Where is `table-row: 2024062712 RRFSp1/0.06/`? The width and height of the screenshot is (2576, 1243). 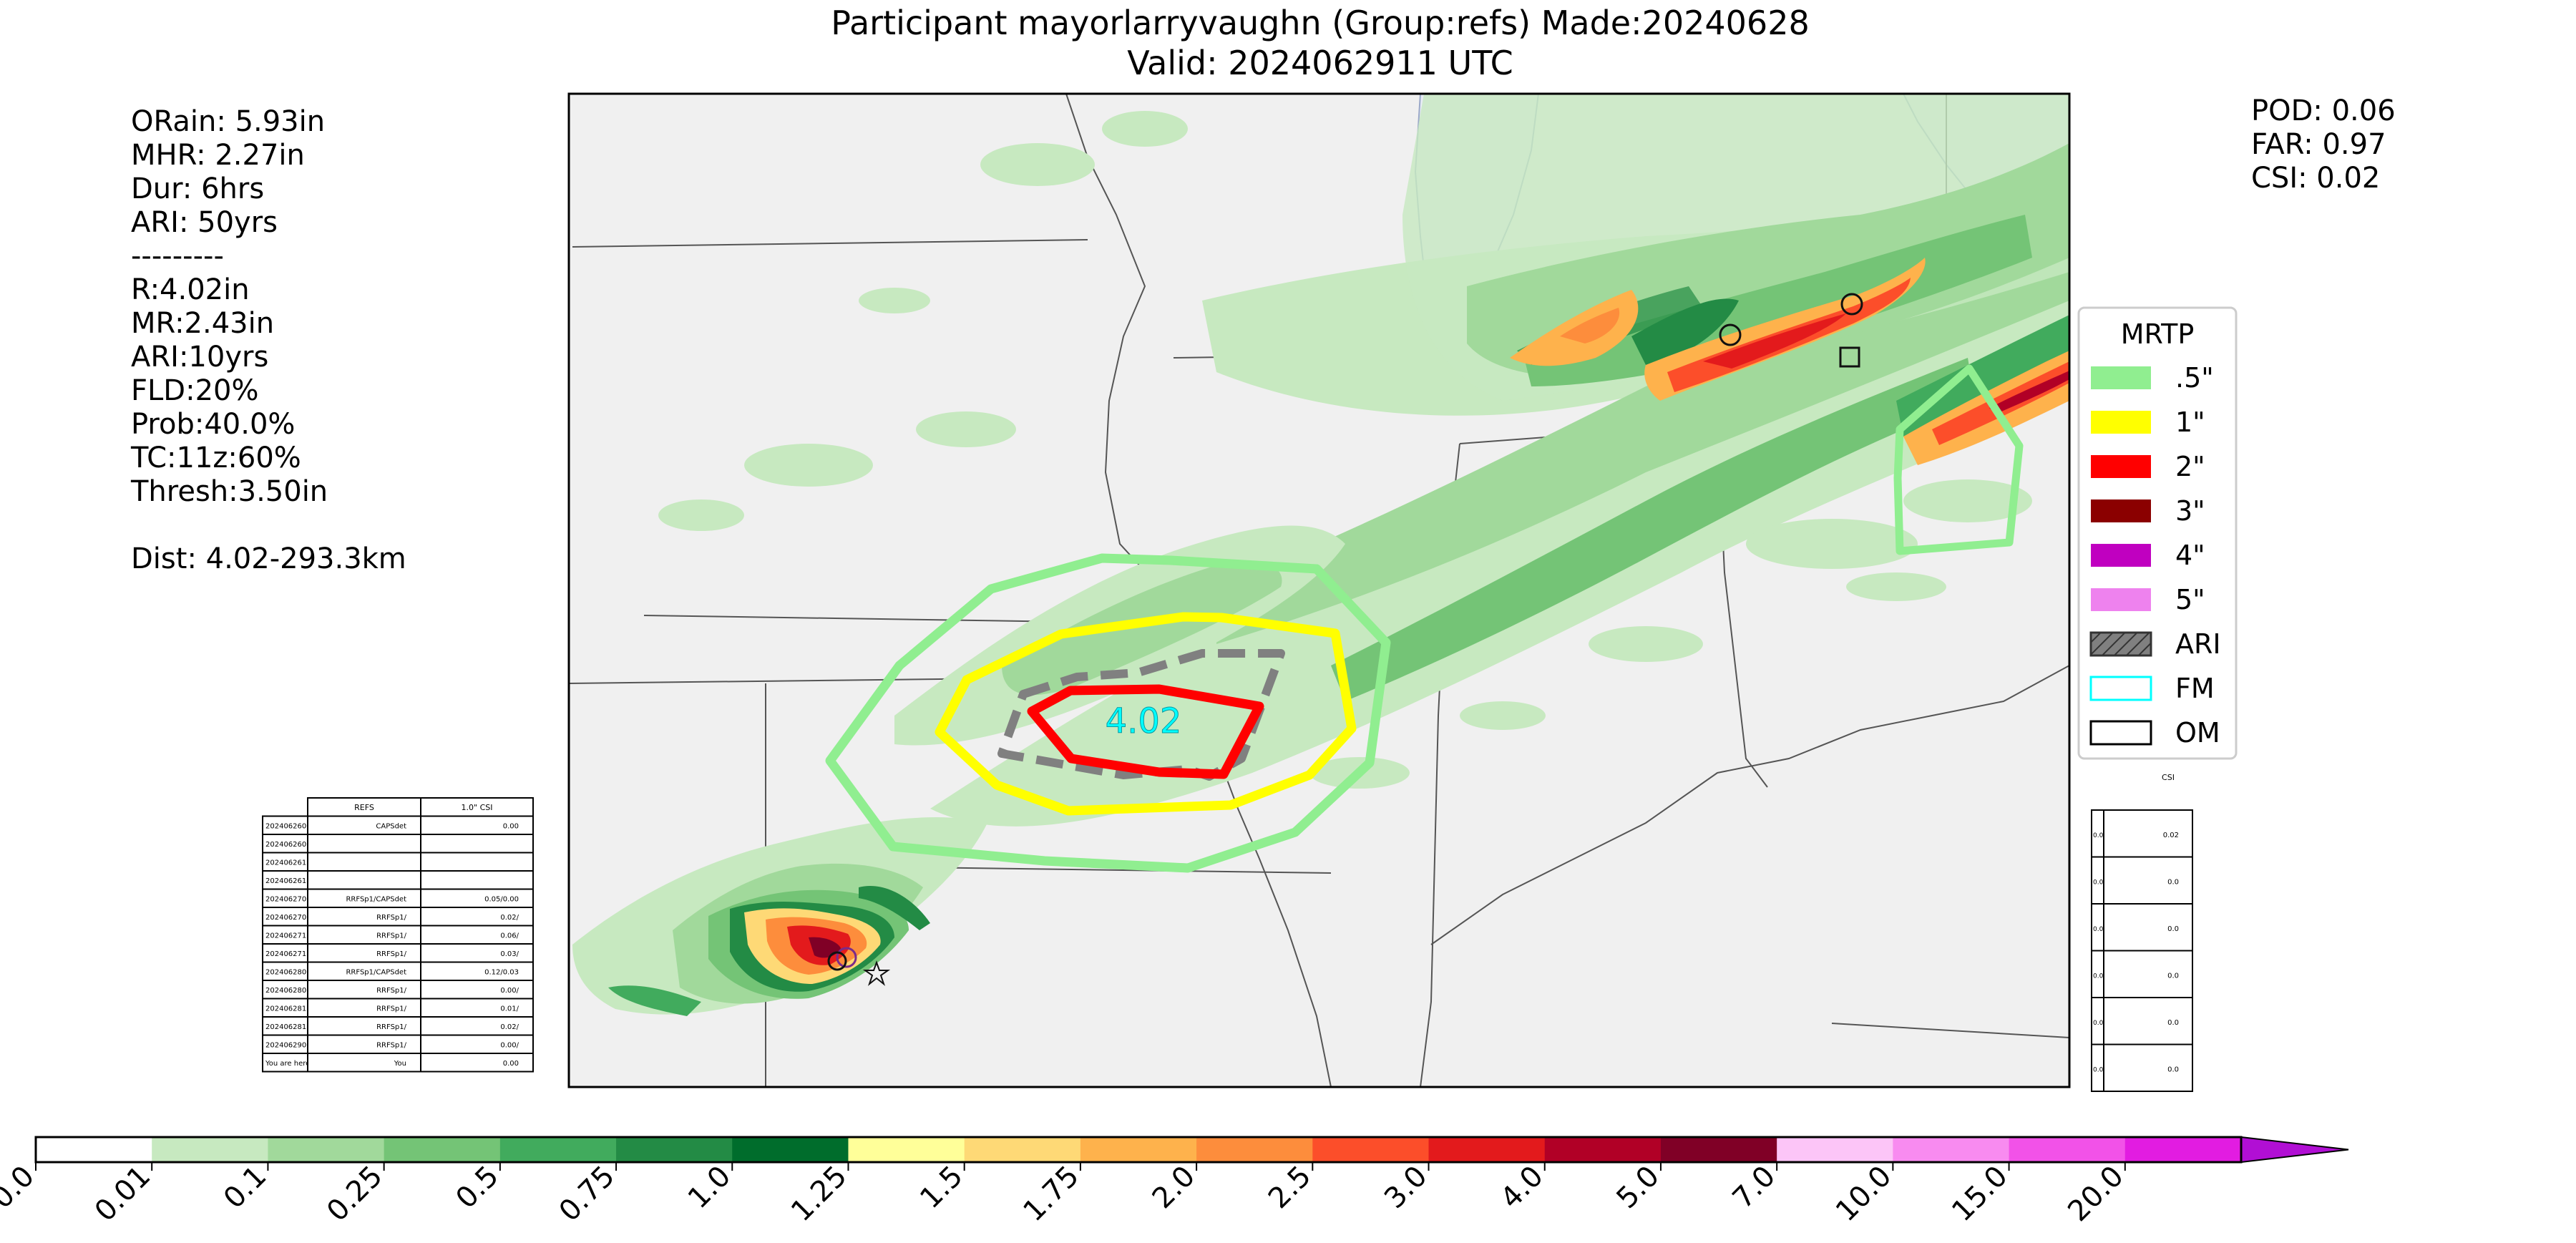
table-row: 2024062712 RRFSp1/0.06/ is located at coordinates (398, 935).